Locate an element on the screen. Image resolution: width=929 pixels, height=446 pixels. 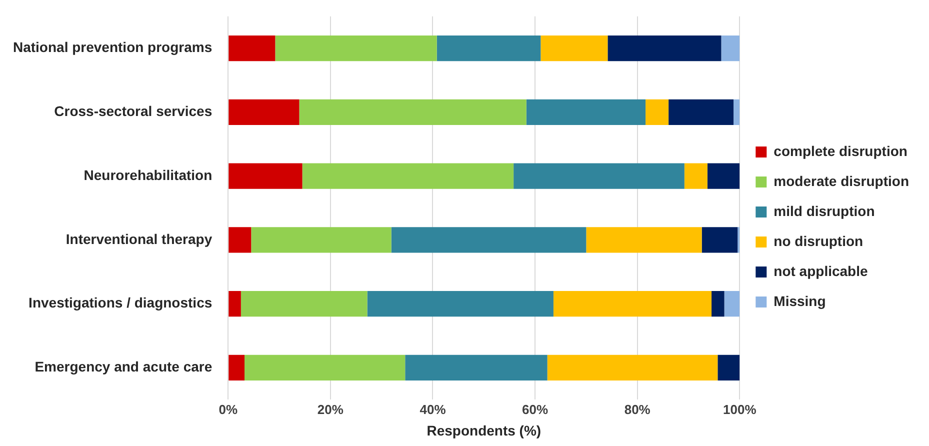
y-tick-label: Interventional therapy is located at coordinates (139, 238).